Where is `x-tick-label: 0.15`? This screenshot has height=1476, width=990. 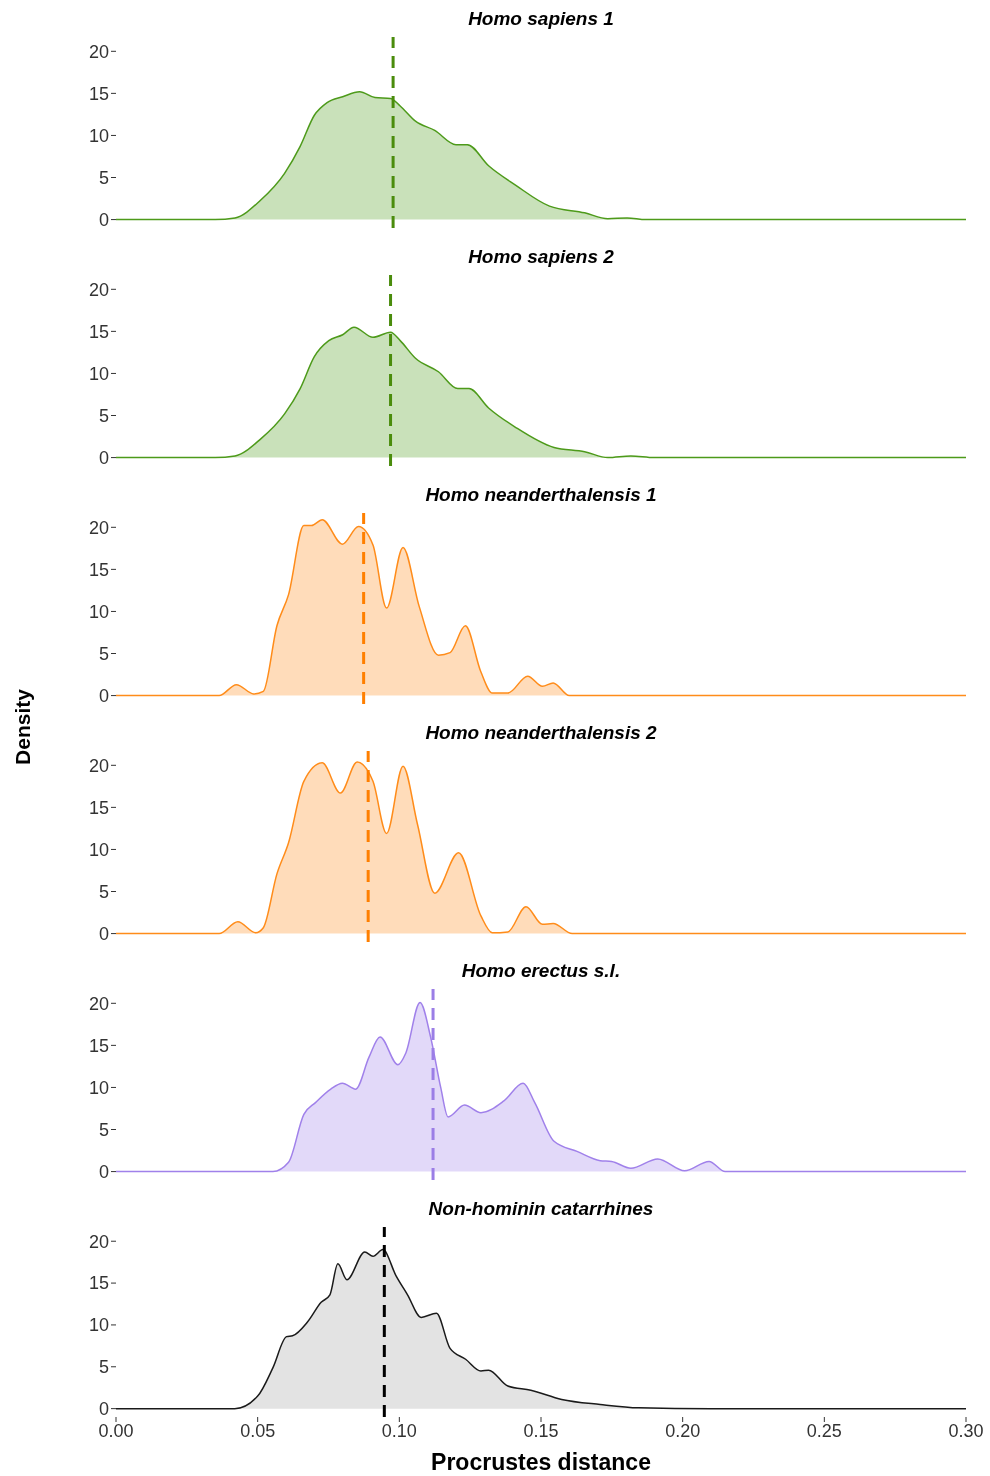 x-tick-label: 0.15 is located at coordinates (541, 1430).